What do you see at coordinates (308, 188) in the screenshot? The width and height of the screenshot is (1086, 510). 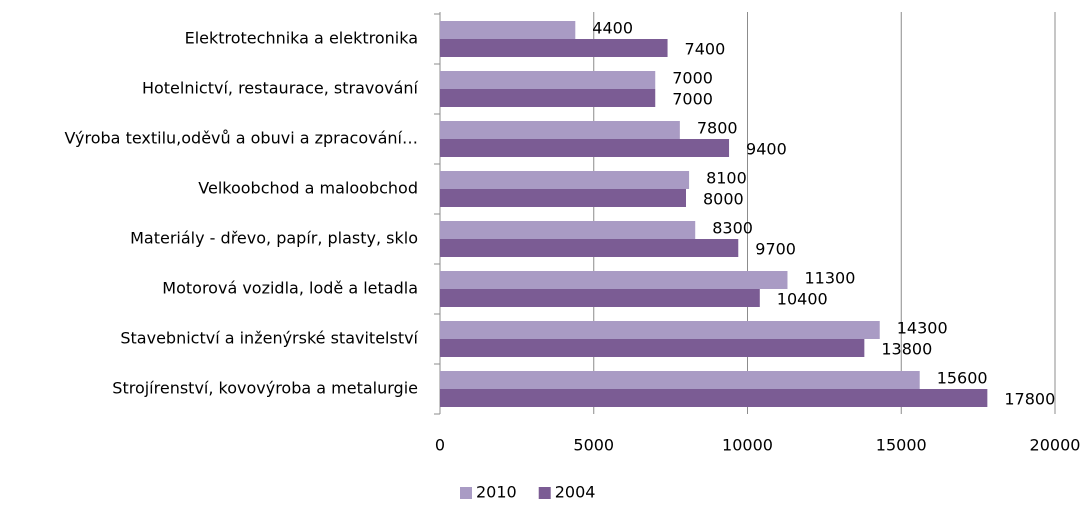 I see `y-tick-label: Velkoobchod a maloobchod` at bounding box center [308, 188].